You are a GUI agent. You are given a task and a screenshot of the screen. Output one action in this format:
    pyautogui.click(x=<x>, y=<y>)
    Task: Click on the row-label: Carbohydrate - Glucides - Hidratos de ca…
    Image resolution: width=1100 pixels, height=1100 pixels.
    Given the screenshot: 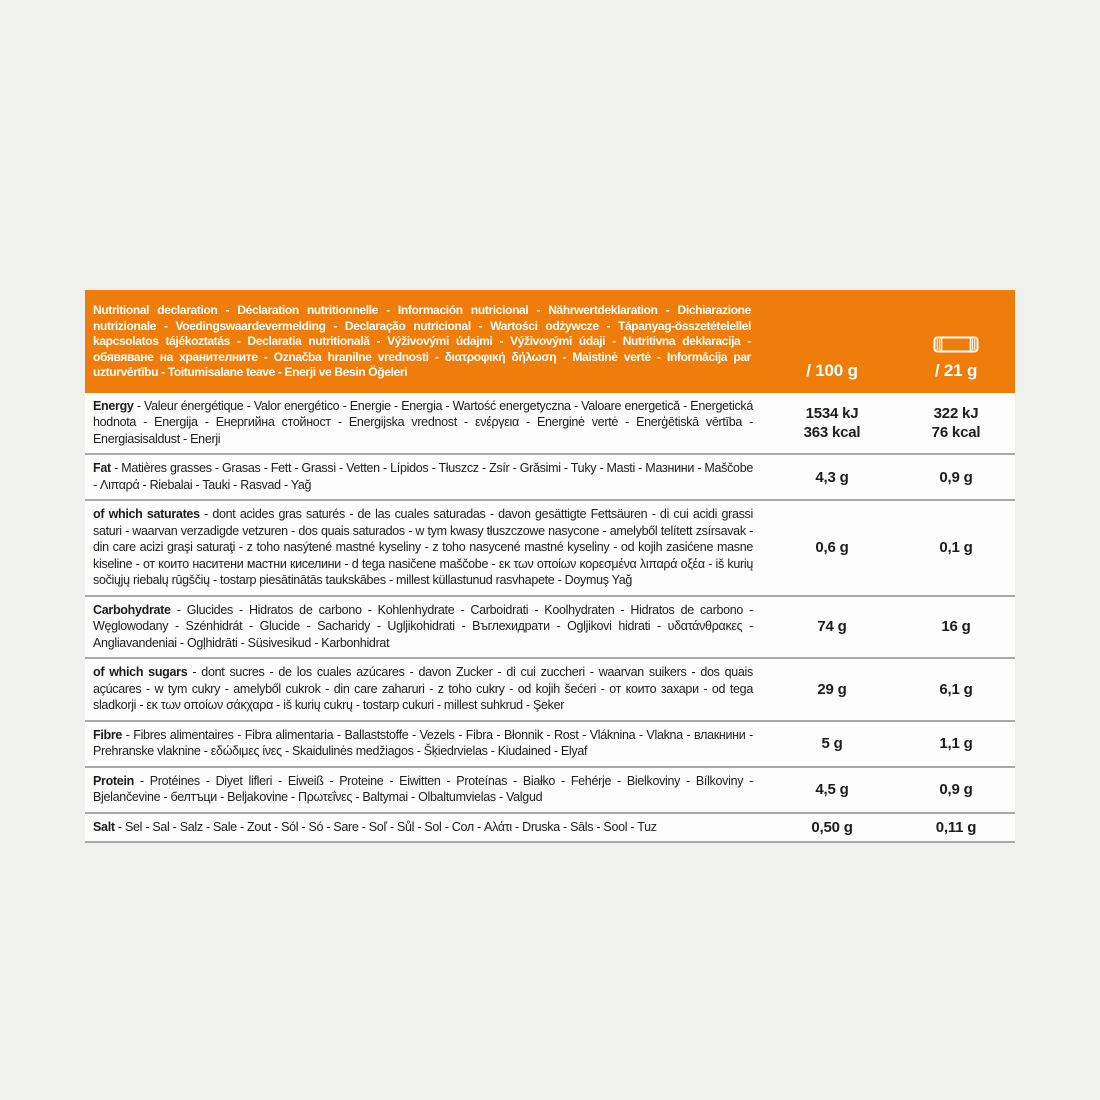 What is the action you would take?
    pyautogui.click(x=426, y=627)
    